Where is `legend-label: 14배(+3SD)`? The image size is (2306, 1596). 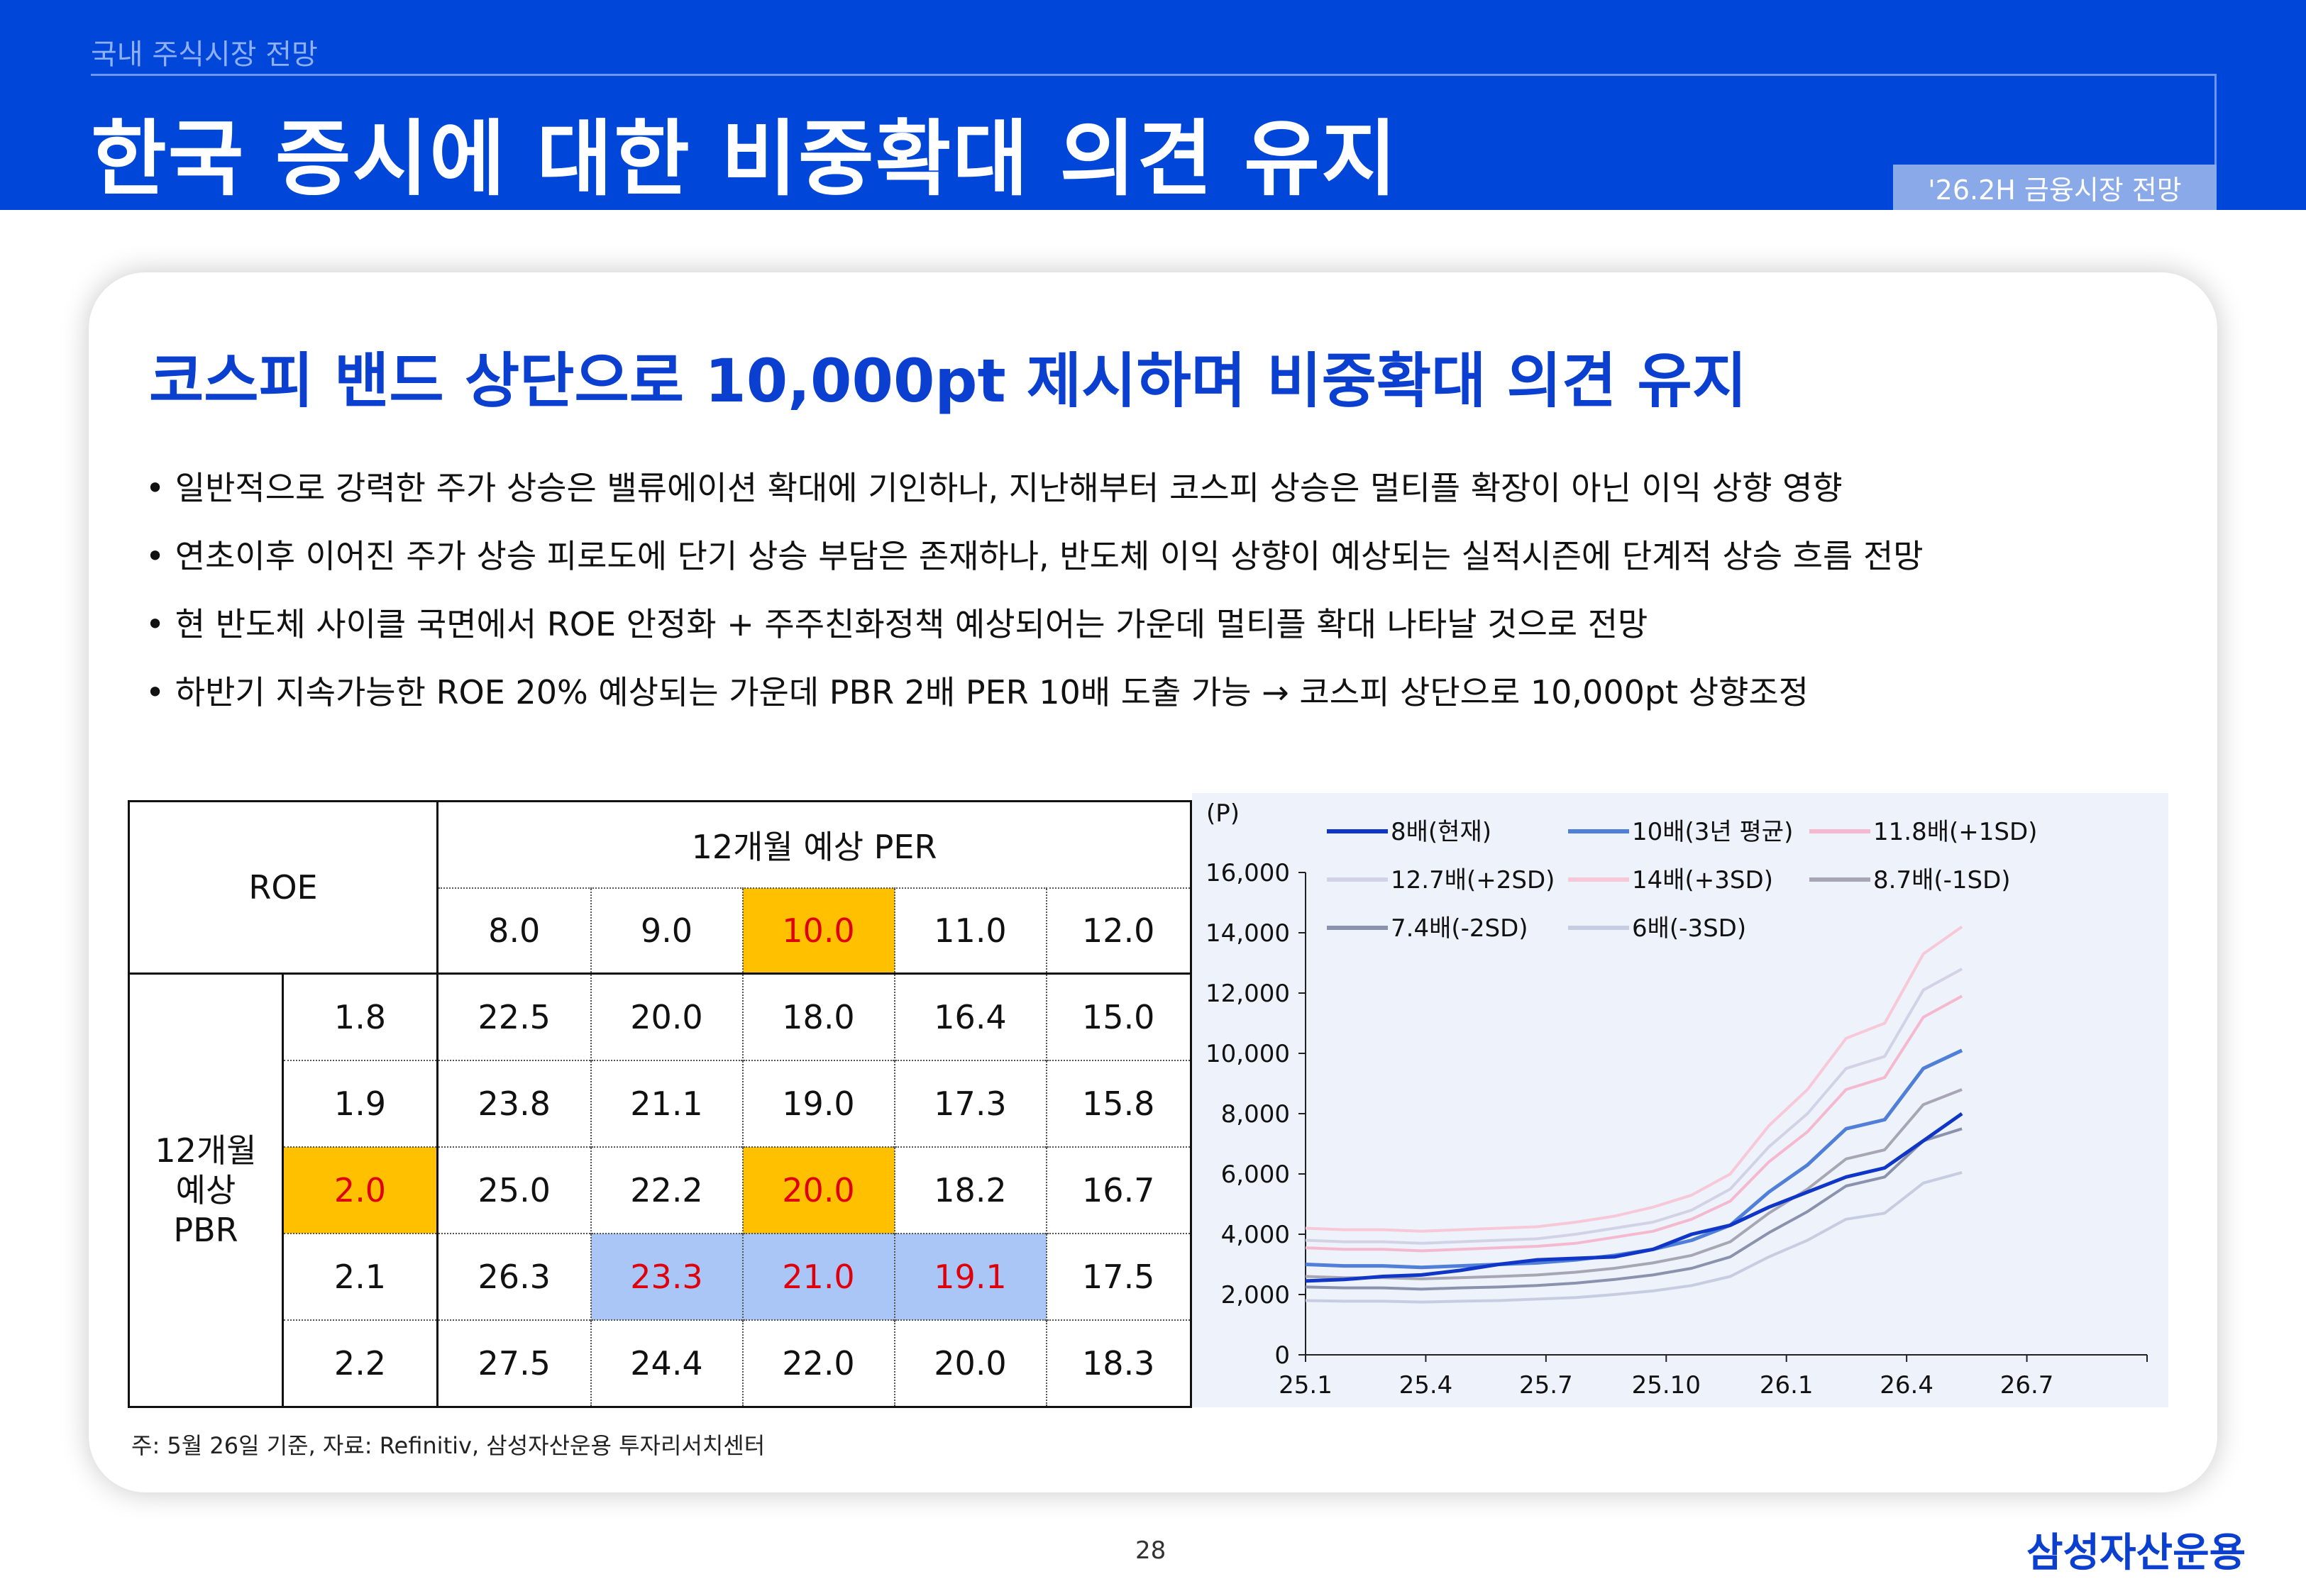 legend-label: 14배(+3SD) is located at coordinates (1702, 880).